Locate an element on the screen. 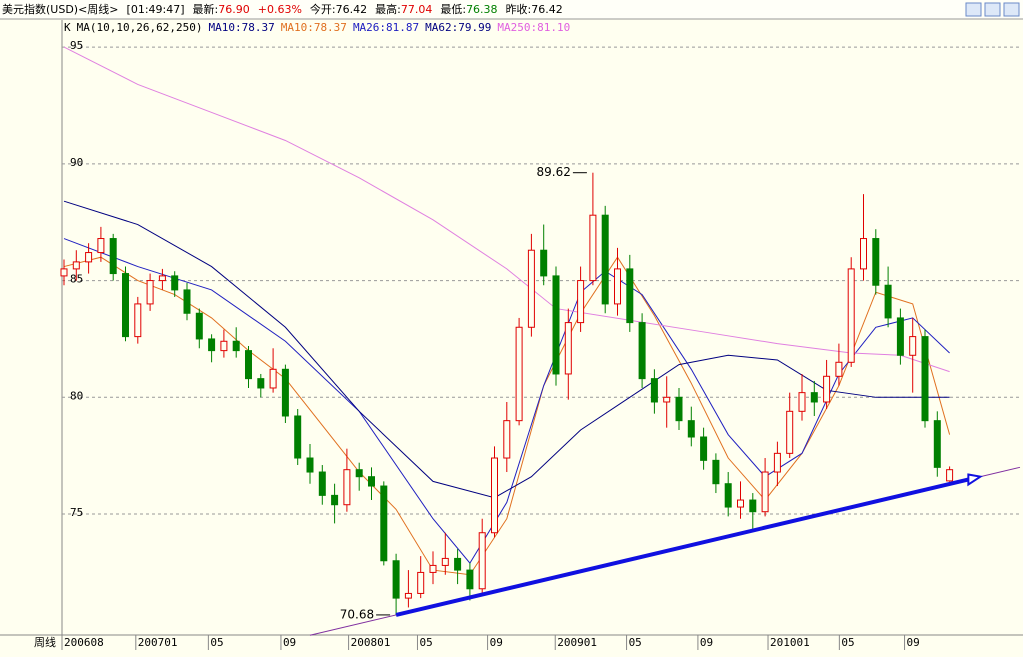 The height and width of the screenshot is (657, 1023). x-tick-label: 200608 is located at coordinates (84, 642).